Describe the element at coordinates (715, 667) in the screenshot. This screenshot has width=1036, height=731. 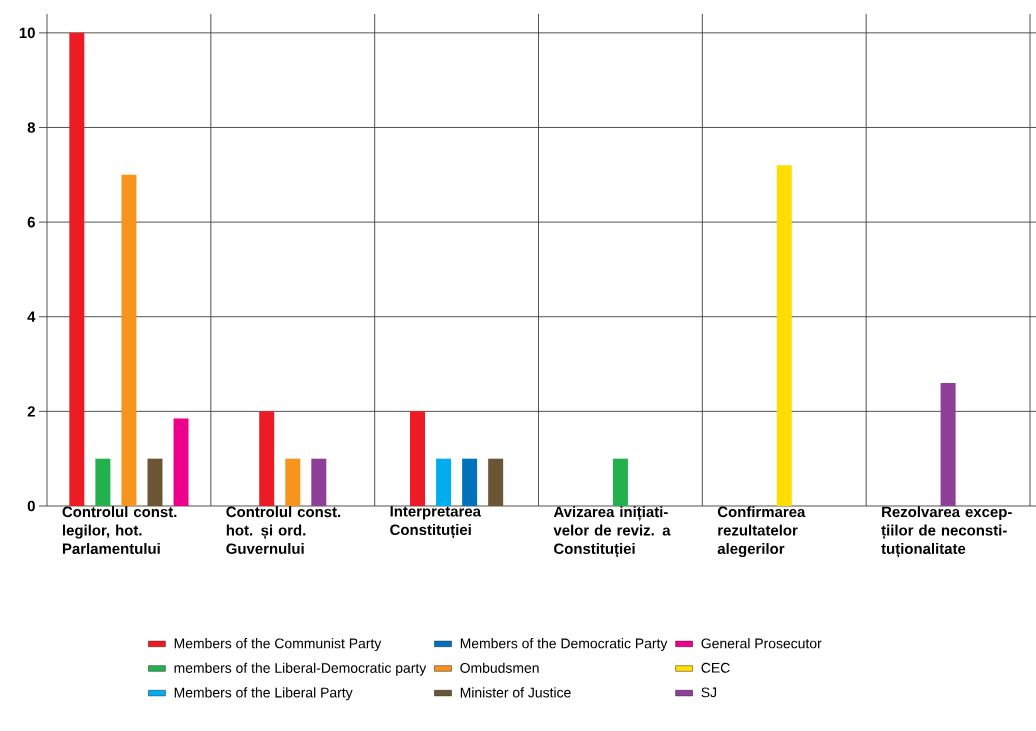
I see `legend-label: CEC` at that location.